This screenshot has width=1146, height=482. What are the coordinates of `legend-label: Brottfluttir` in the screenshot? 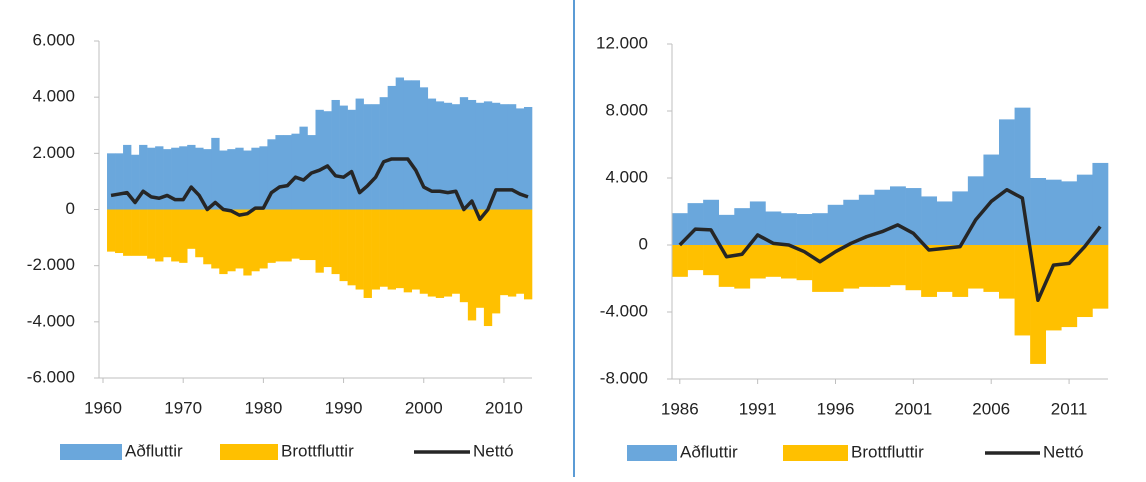 It's located at (887, 451).